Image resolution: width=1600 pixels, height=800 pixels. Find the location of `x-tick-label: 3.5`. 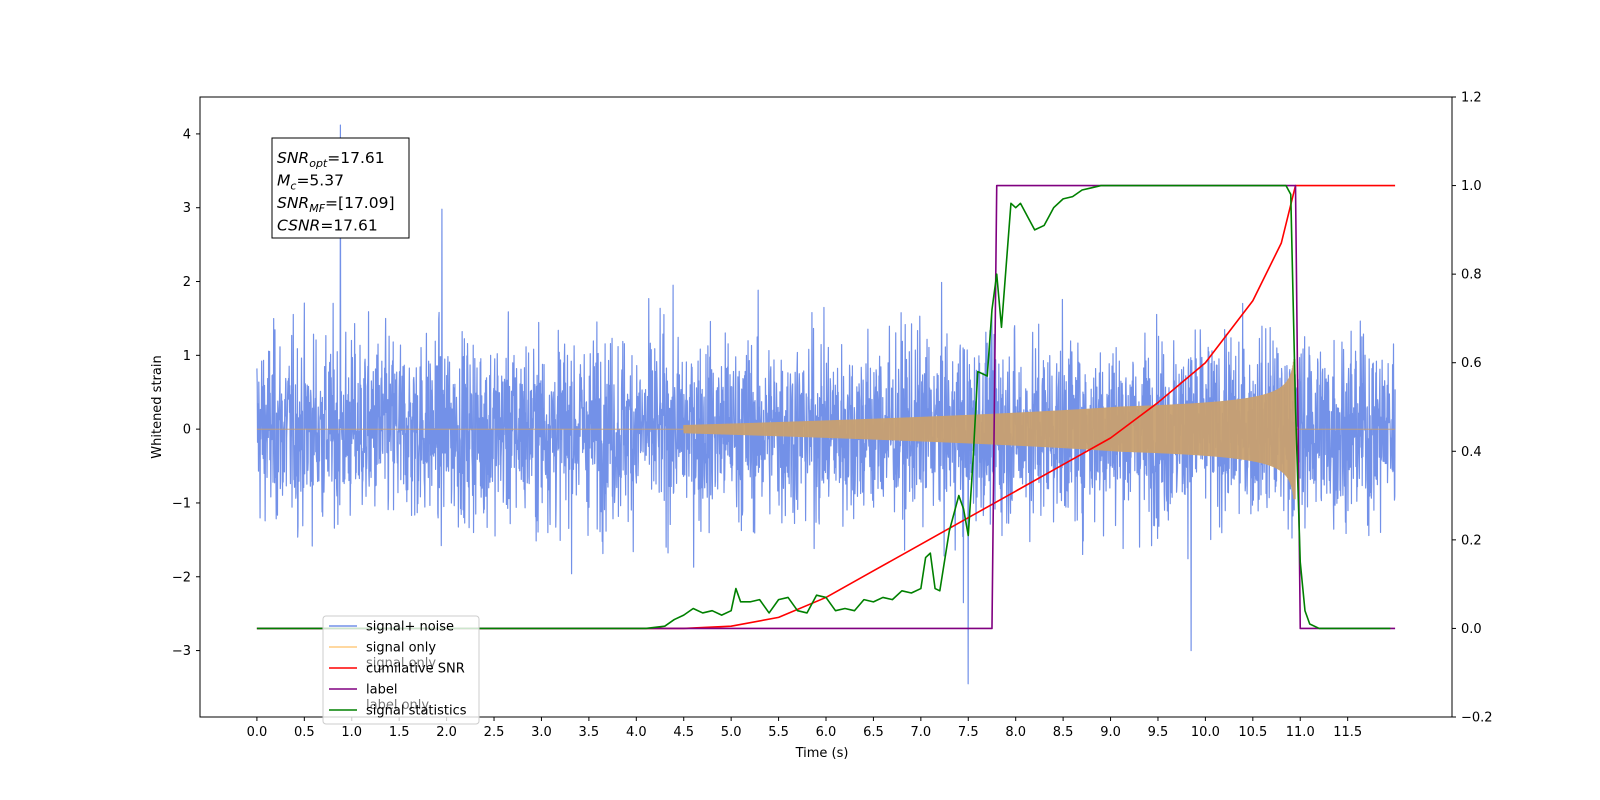

x-tick-label: 3.5 is located at coordinates (589, 732).